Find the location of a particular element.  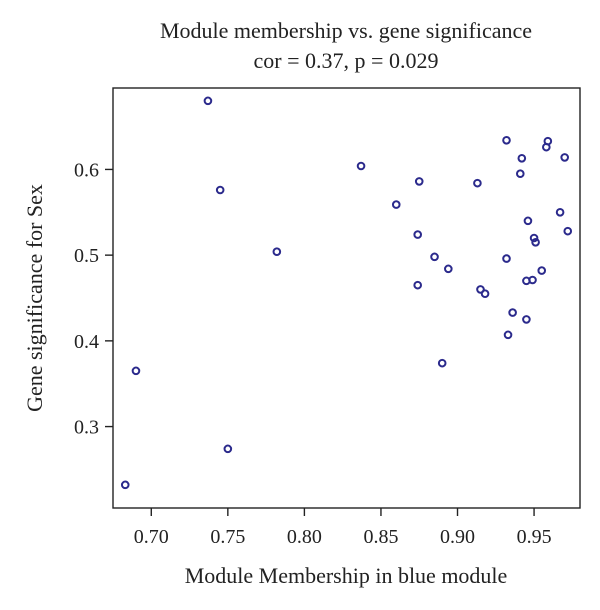

y-axis-label: Gene significance for Sex is located at coordinates (34, 298).